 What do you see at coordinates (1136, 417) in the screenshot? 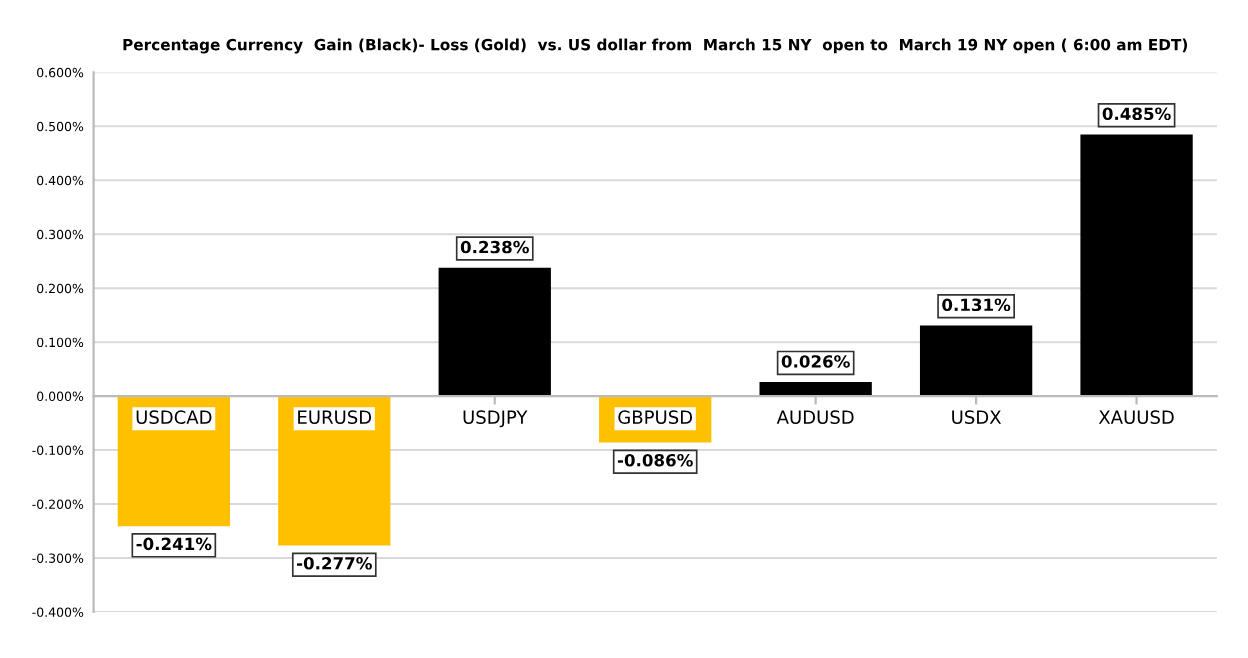
I see `x-tick-label: XAUUSD` at bounding box center [1136, 417].